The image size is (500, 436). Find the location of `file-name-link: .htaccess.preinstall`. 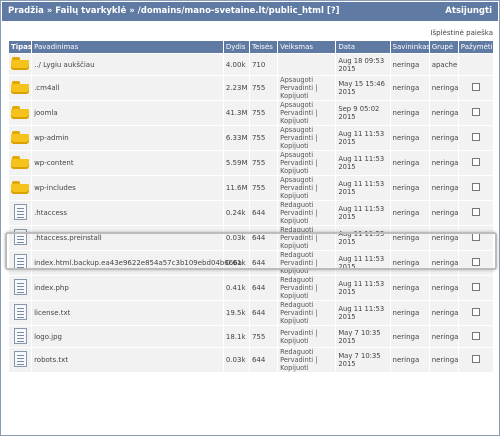

file-name-link: .htaccess.preinstall is located at coordinates (127, 238).